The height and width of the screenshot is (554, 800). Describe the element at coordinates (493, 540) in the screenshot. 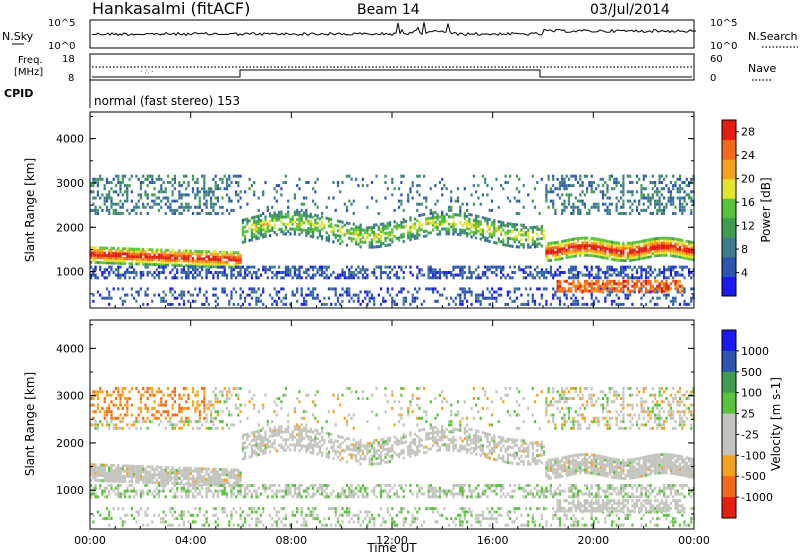

I see `x-tick-label: 16:00` at that location.